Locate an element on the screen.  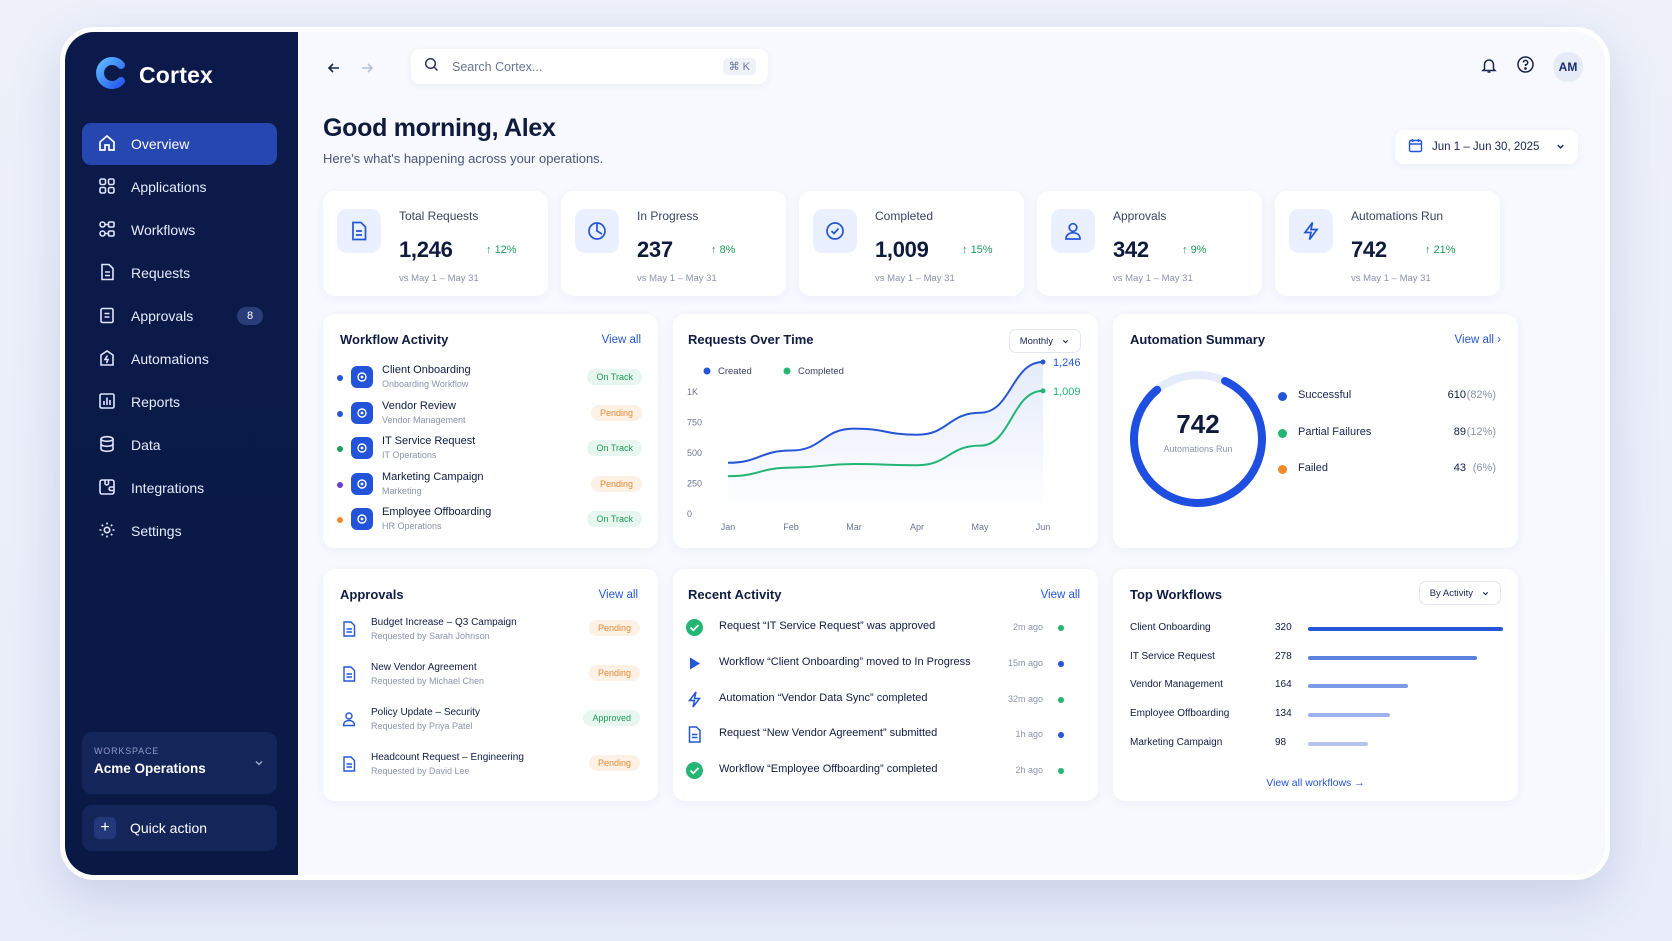
view-all-link: View all › is located at coordinates (1477, 340).